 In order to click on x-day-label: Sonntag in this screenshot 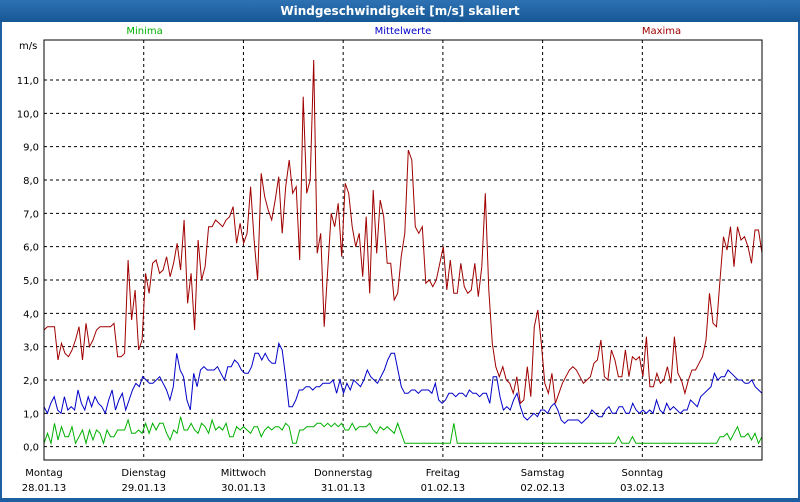, I will do `click(643, 473)`.